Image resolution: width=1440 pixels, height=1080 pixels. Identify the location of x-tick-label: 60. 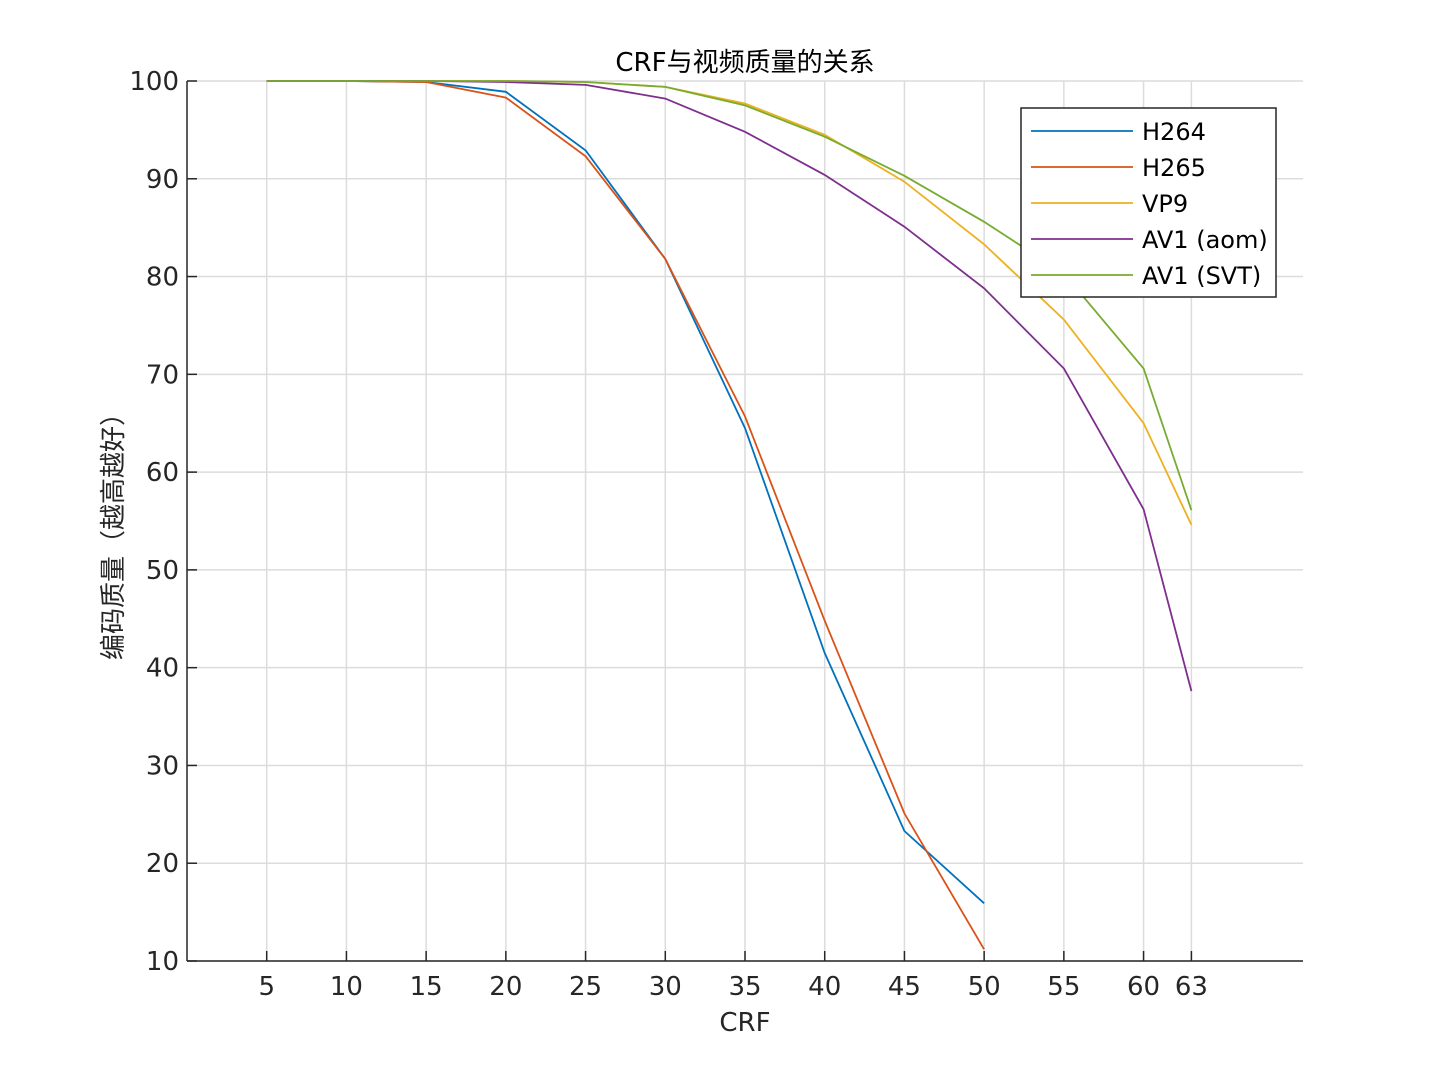
(1143, 987).